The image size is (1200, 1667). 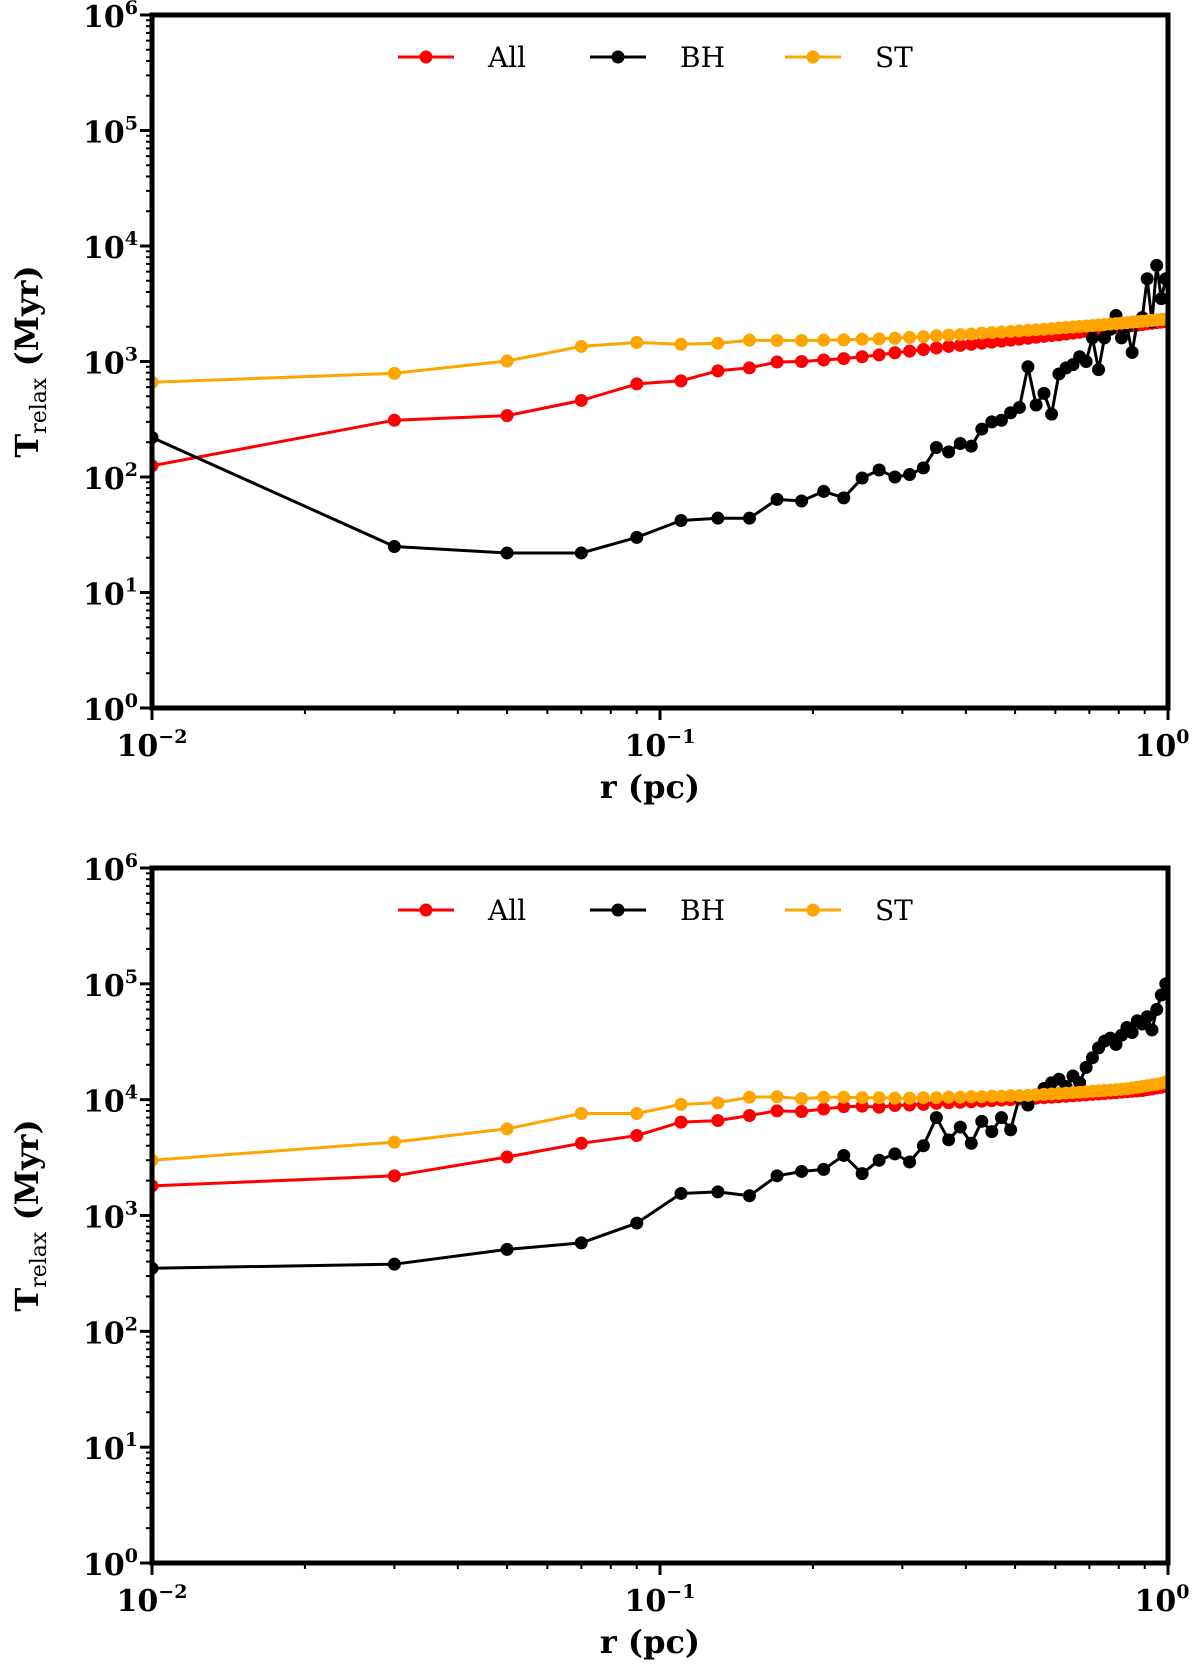 I want to click on y-tick-label: 102, so click(x=110, y=478).